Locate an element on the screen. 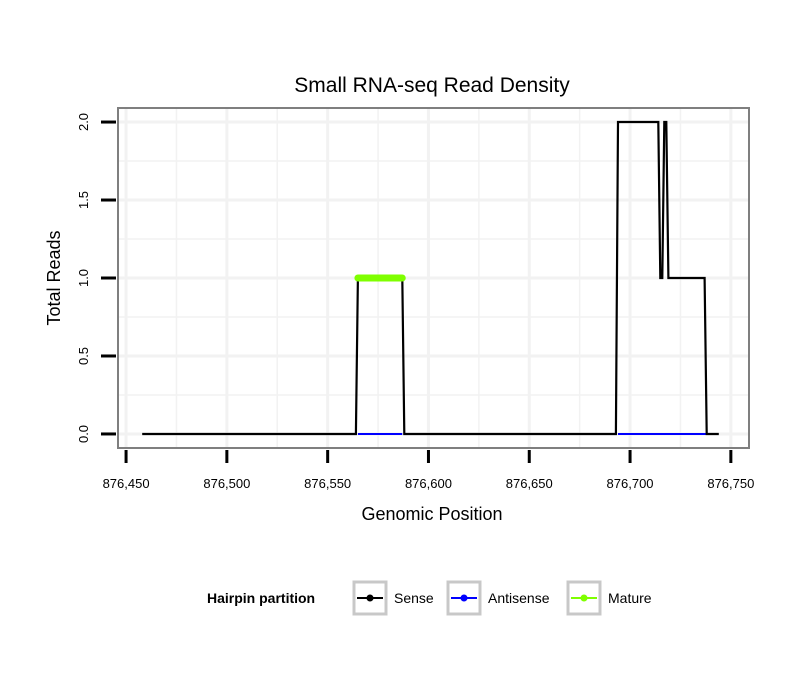  legend-item-antisense: Antisense is located at coordinates (498, 598).